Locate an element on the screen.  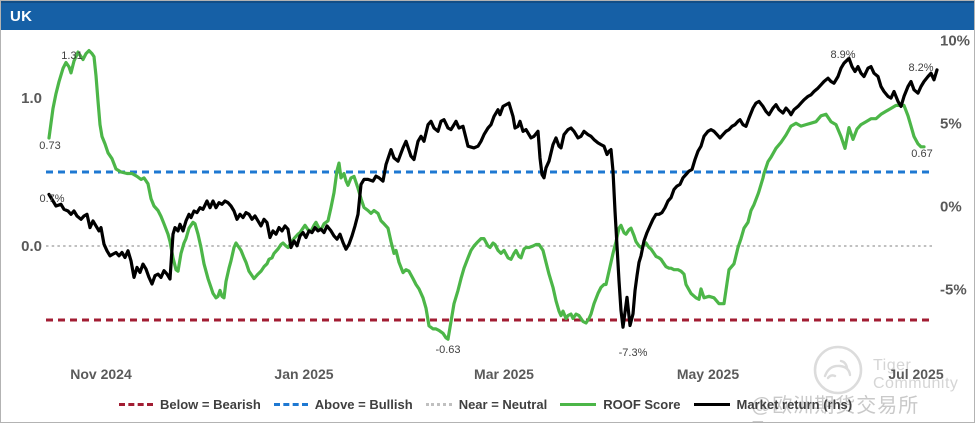
x-axis-tick: Jul 2025 is located at coordinates (915, 374).